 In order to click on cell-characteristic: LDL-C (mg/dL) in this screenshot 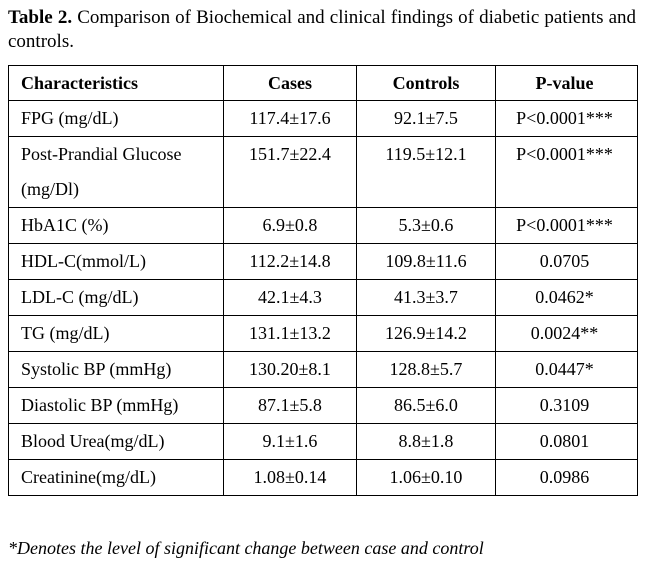, I will do `click(116, 297)`.